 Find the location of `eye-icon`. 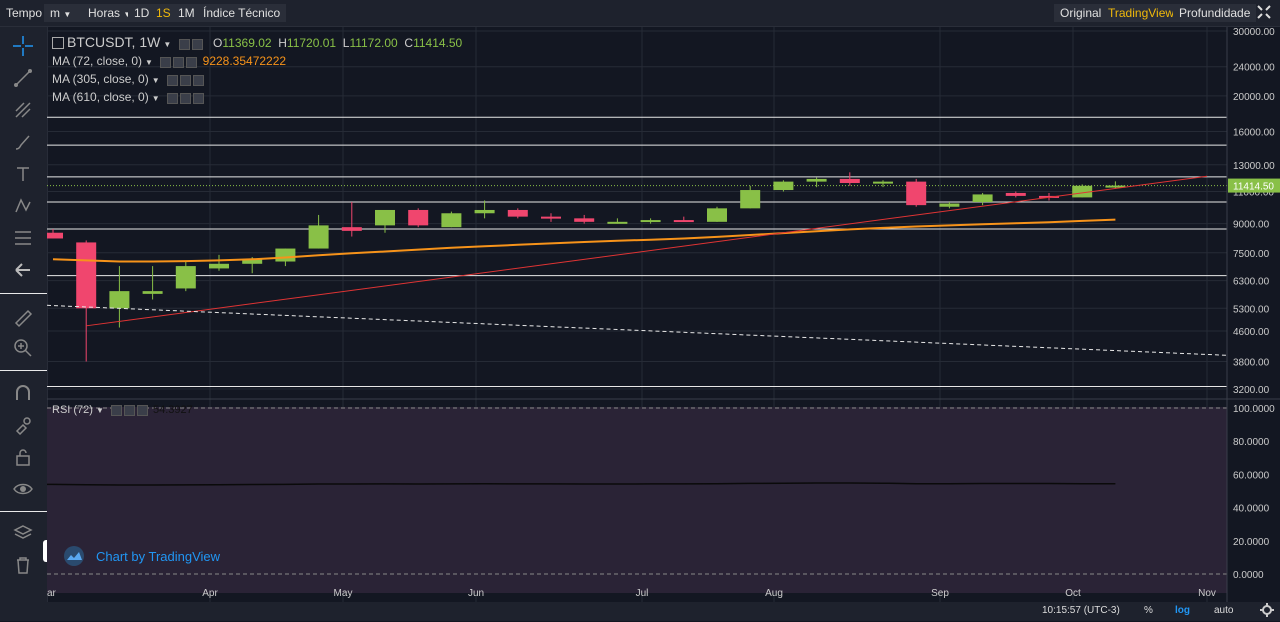

eye-icon is located at coordinates (23, 489).